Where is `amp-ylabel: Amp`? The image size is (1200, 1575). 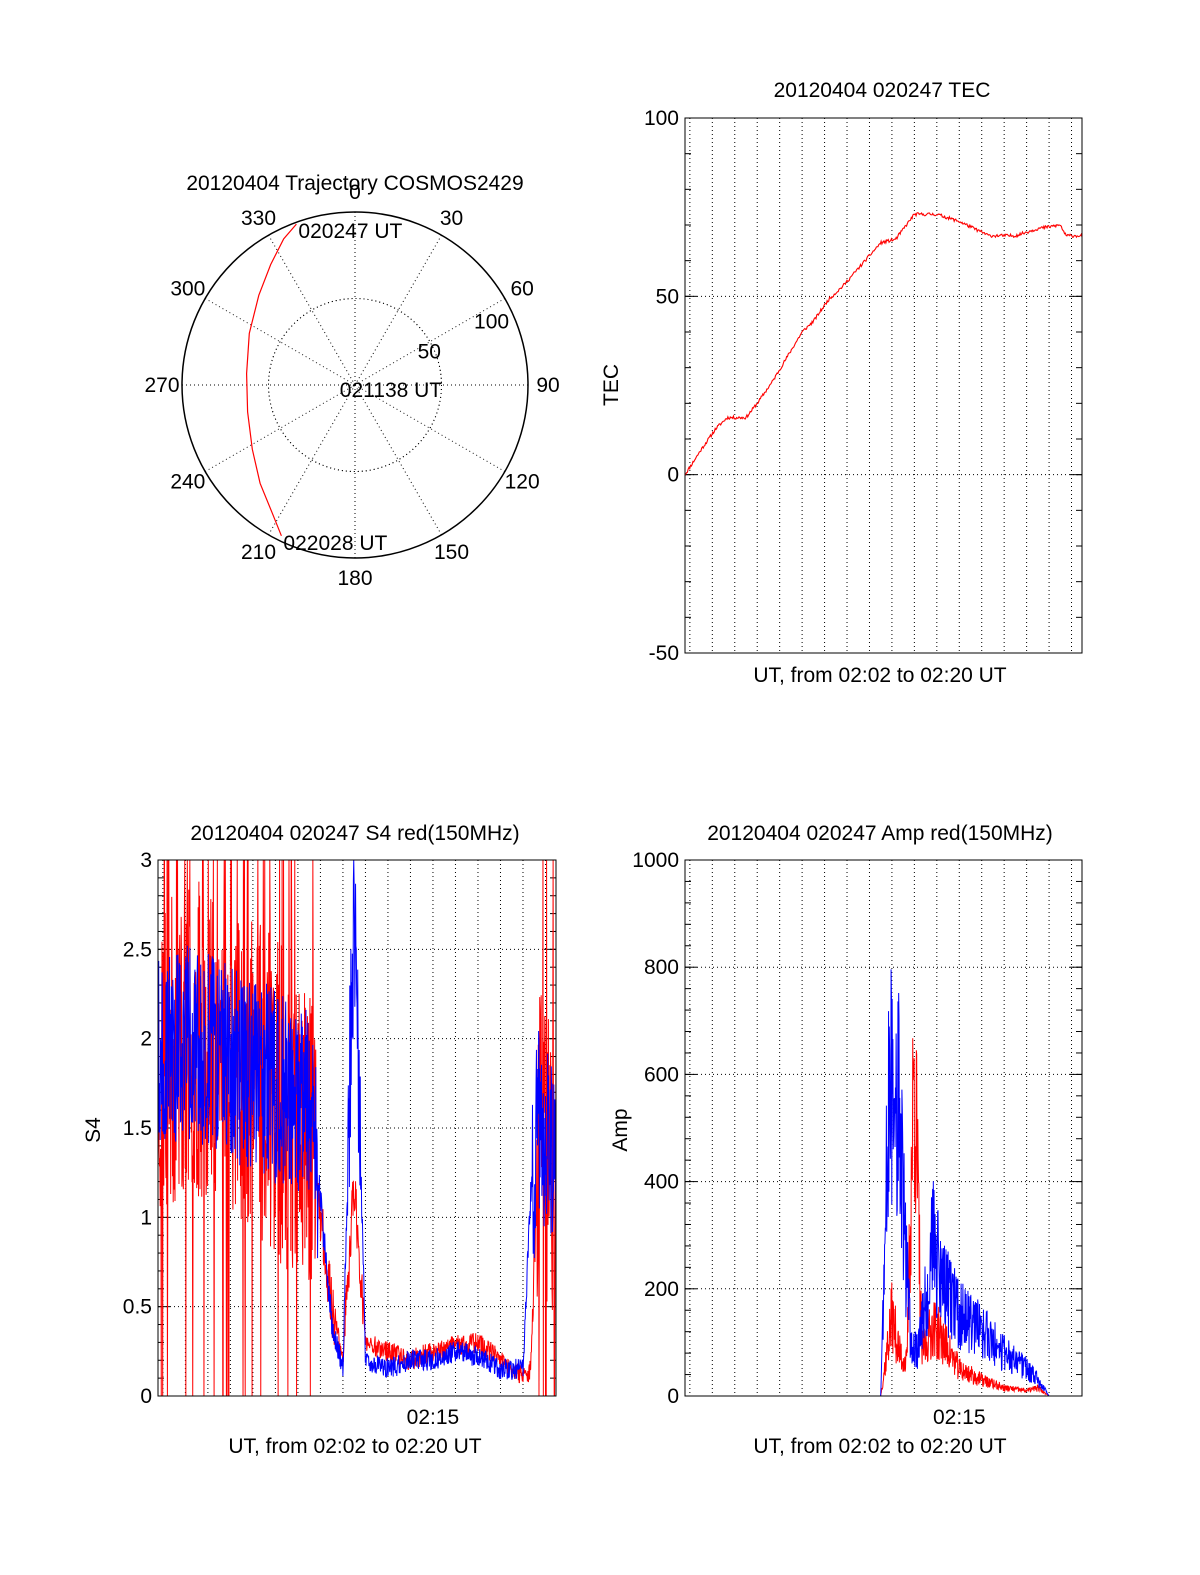 amp-ylabel: Amp is located at coordinates (620, 1129).